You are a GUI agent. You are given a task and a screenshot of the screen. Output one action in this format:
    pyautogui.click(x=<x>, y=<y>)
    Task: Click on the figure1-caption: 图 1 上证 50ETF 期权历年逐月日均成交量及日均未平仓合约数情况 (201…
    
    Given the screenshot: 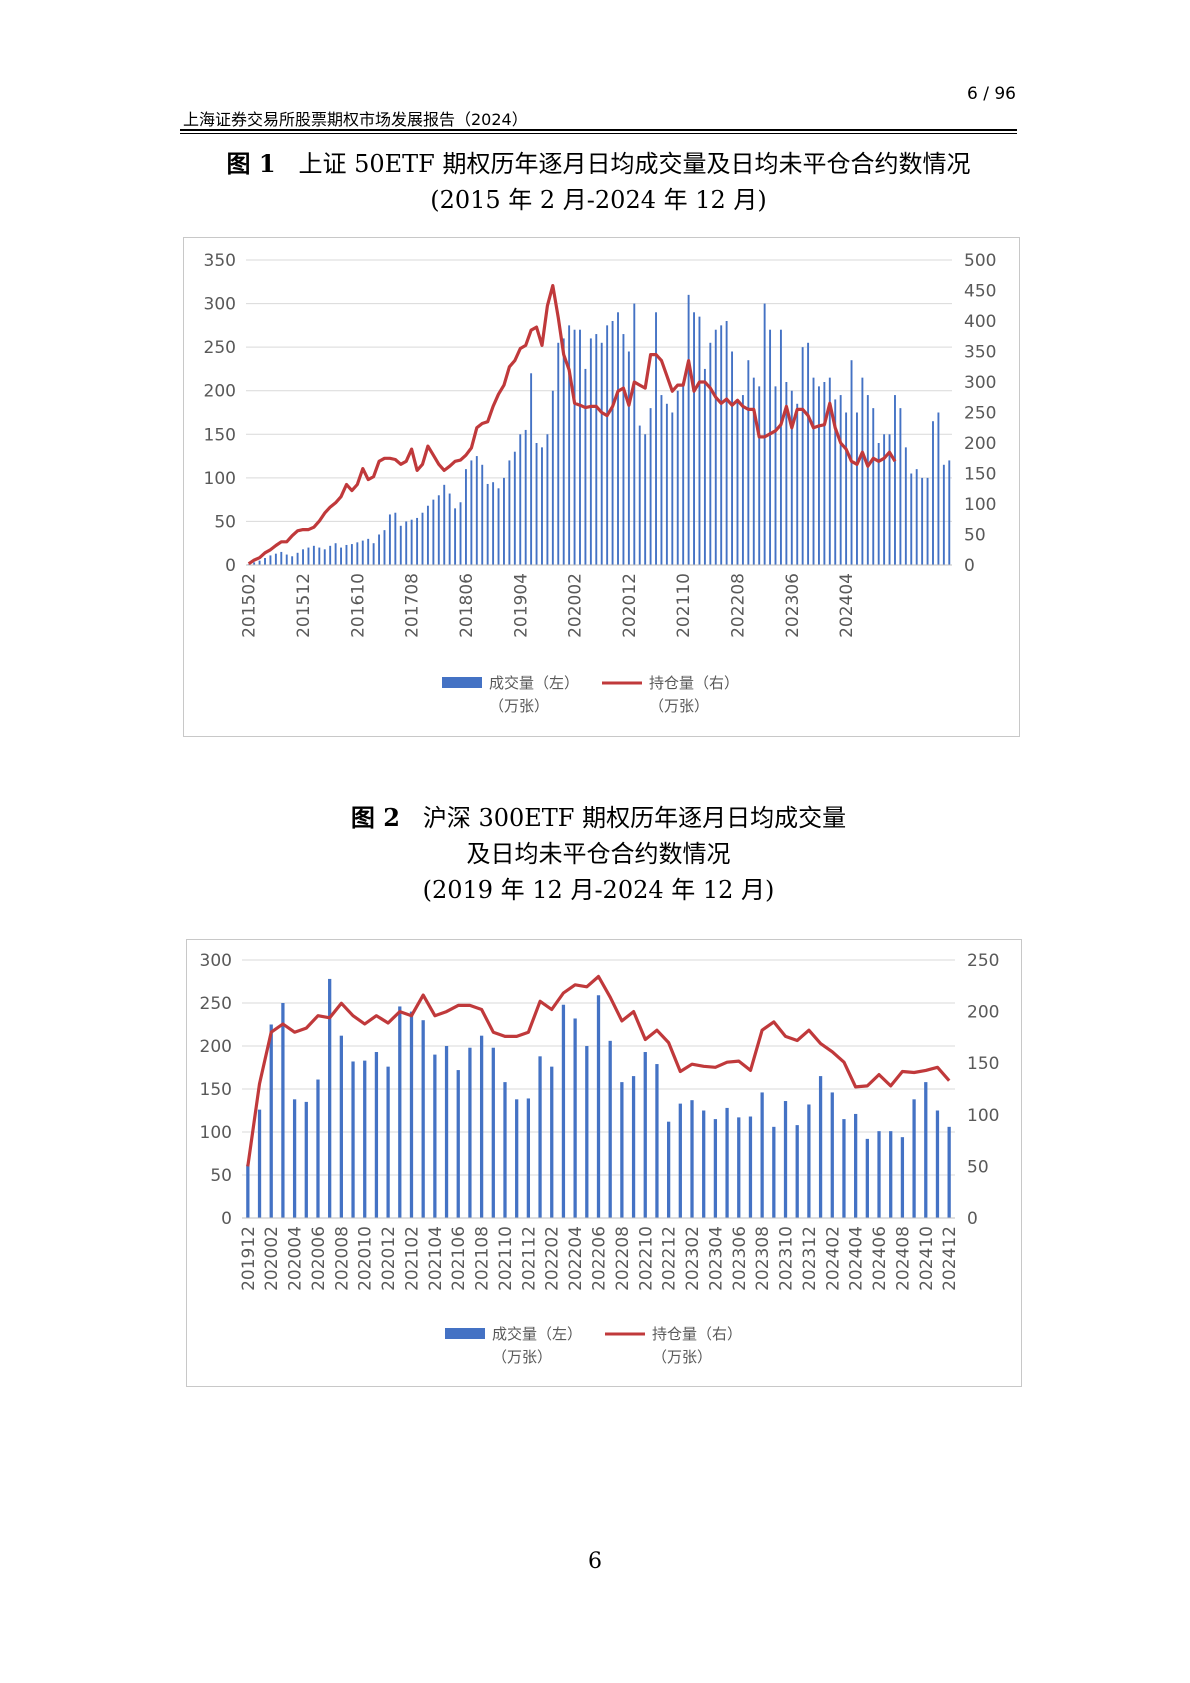 What is the action you would take?
    pyautogui.click(x=598, y=182)
    